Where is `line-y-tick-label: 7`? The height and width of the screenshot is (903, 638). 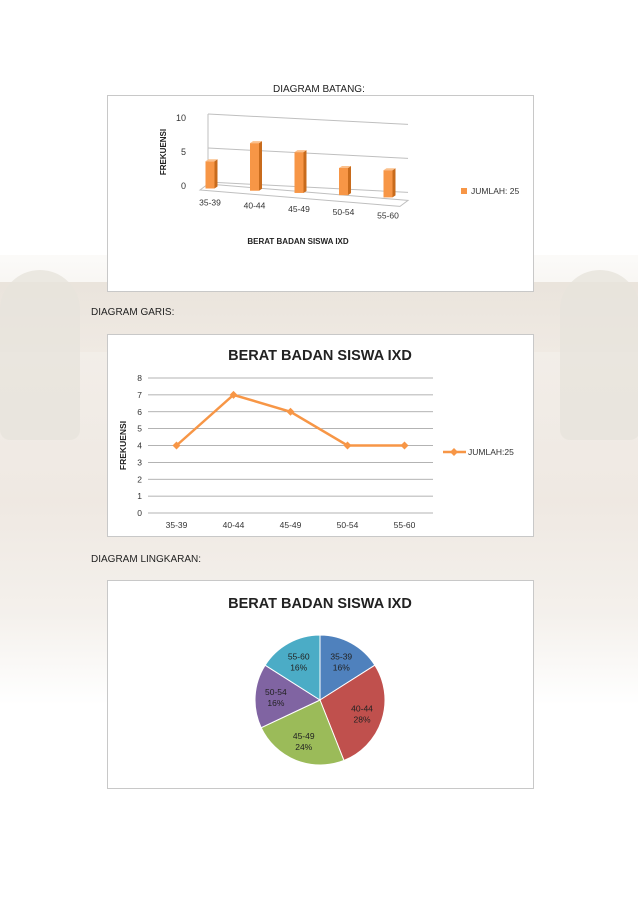
line-y-tick-label: 7 is located at coordinates (139, 395).